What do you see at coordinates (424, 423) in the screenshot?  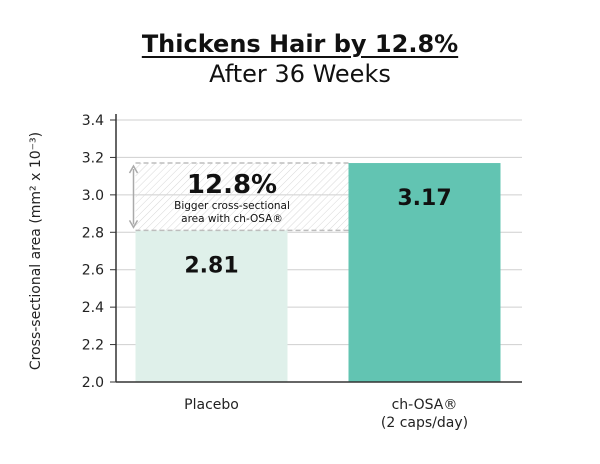 I see `x-category-label: (2 caps/day)` at bounding box center [424, 423].